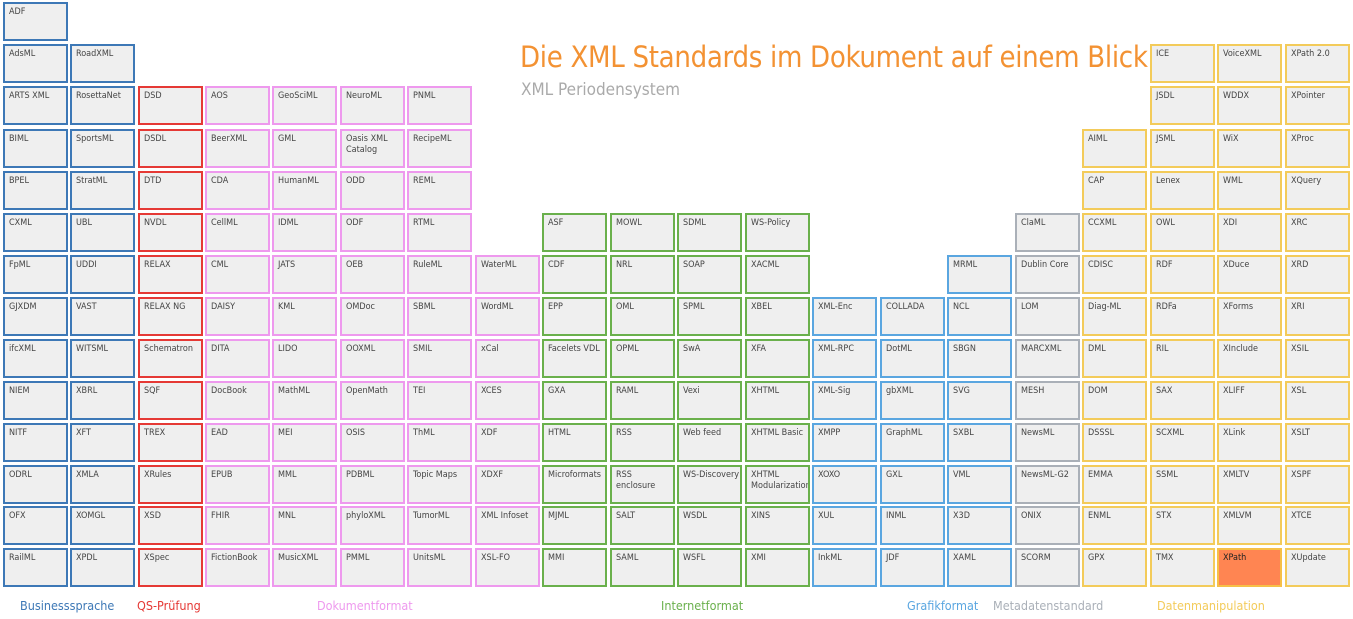  What do you see at coordinates (1114, 525) in the screenshot?
I see `element-cell: ENML` at bounding box center [1114, 525].